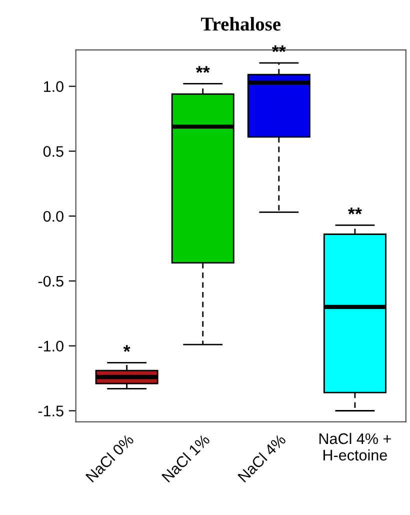 The image size is (410, 515). What do you see at coordinates (53, 151) in the screenshot?
I see `y-tick-label: 0.5` at bounding box center [53, 151].